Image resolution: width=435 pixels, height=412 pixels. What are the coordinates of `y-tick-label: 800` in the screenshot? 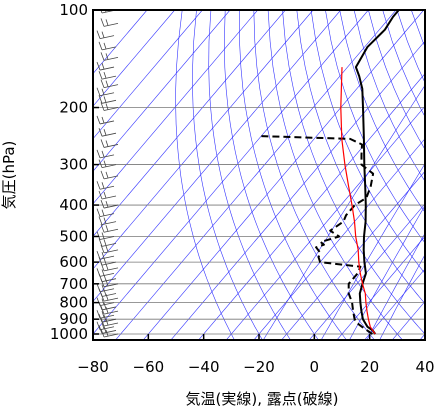 It's located at (73, 303).